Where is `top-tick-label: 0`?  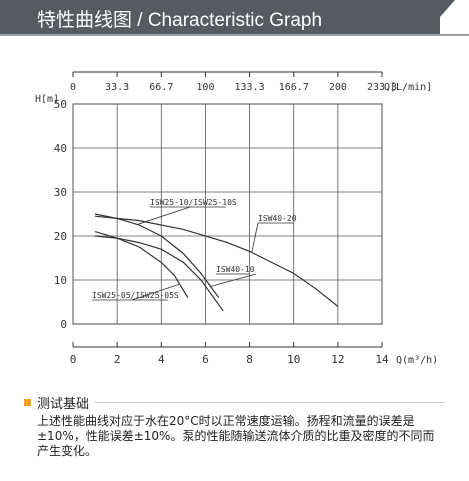 top-tick-label: 0 is located at coordinates (73, 87).